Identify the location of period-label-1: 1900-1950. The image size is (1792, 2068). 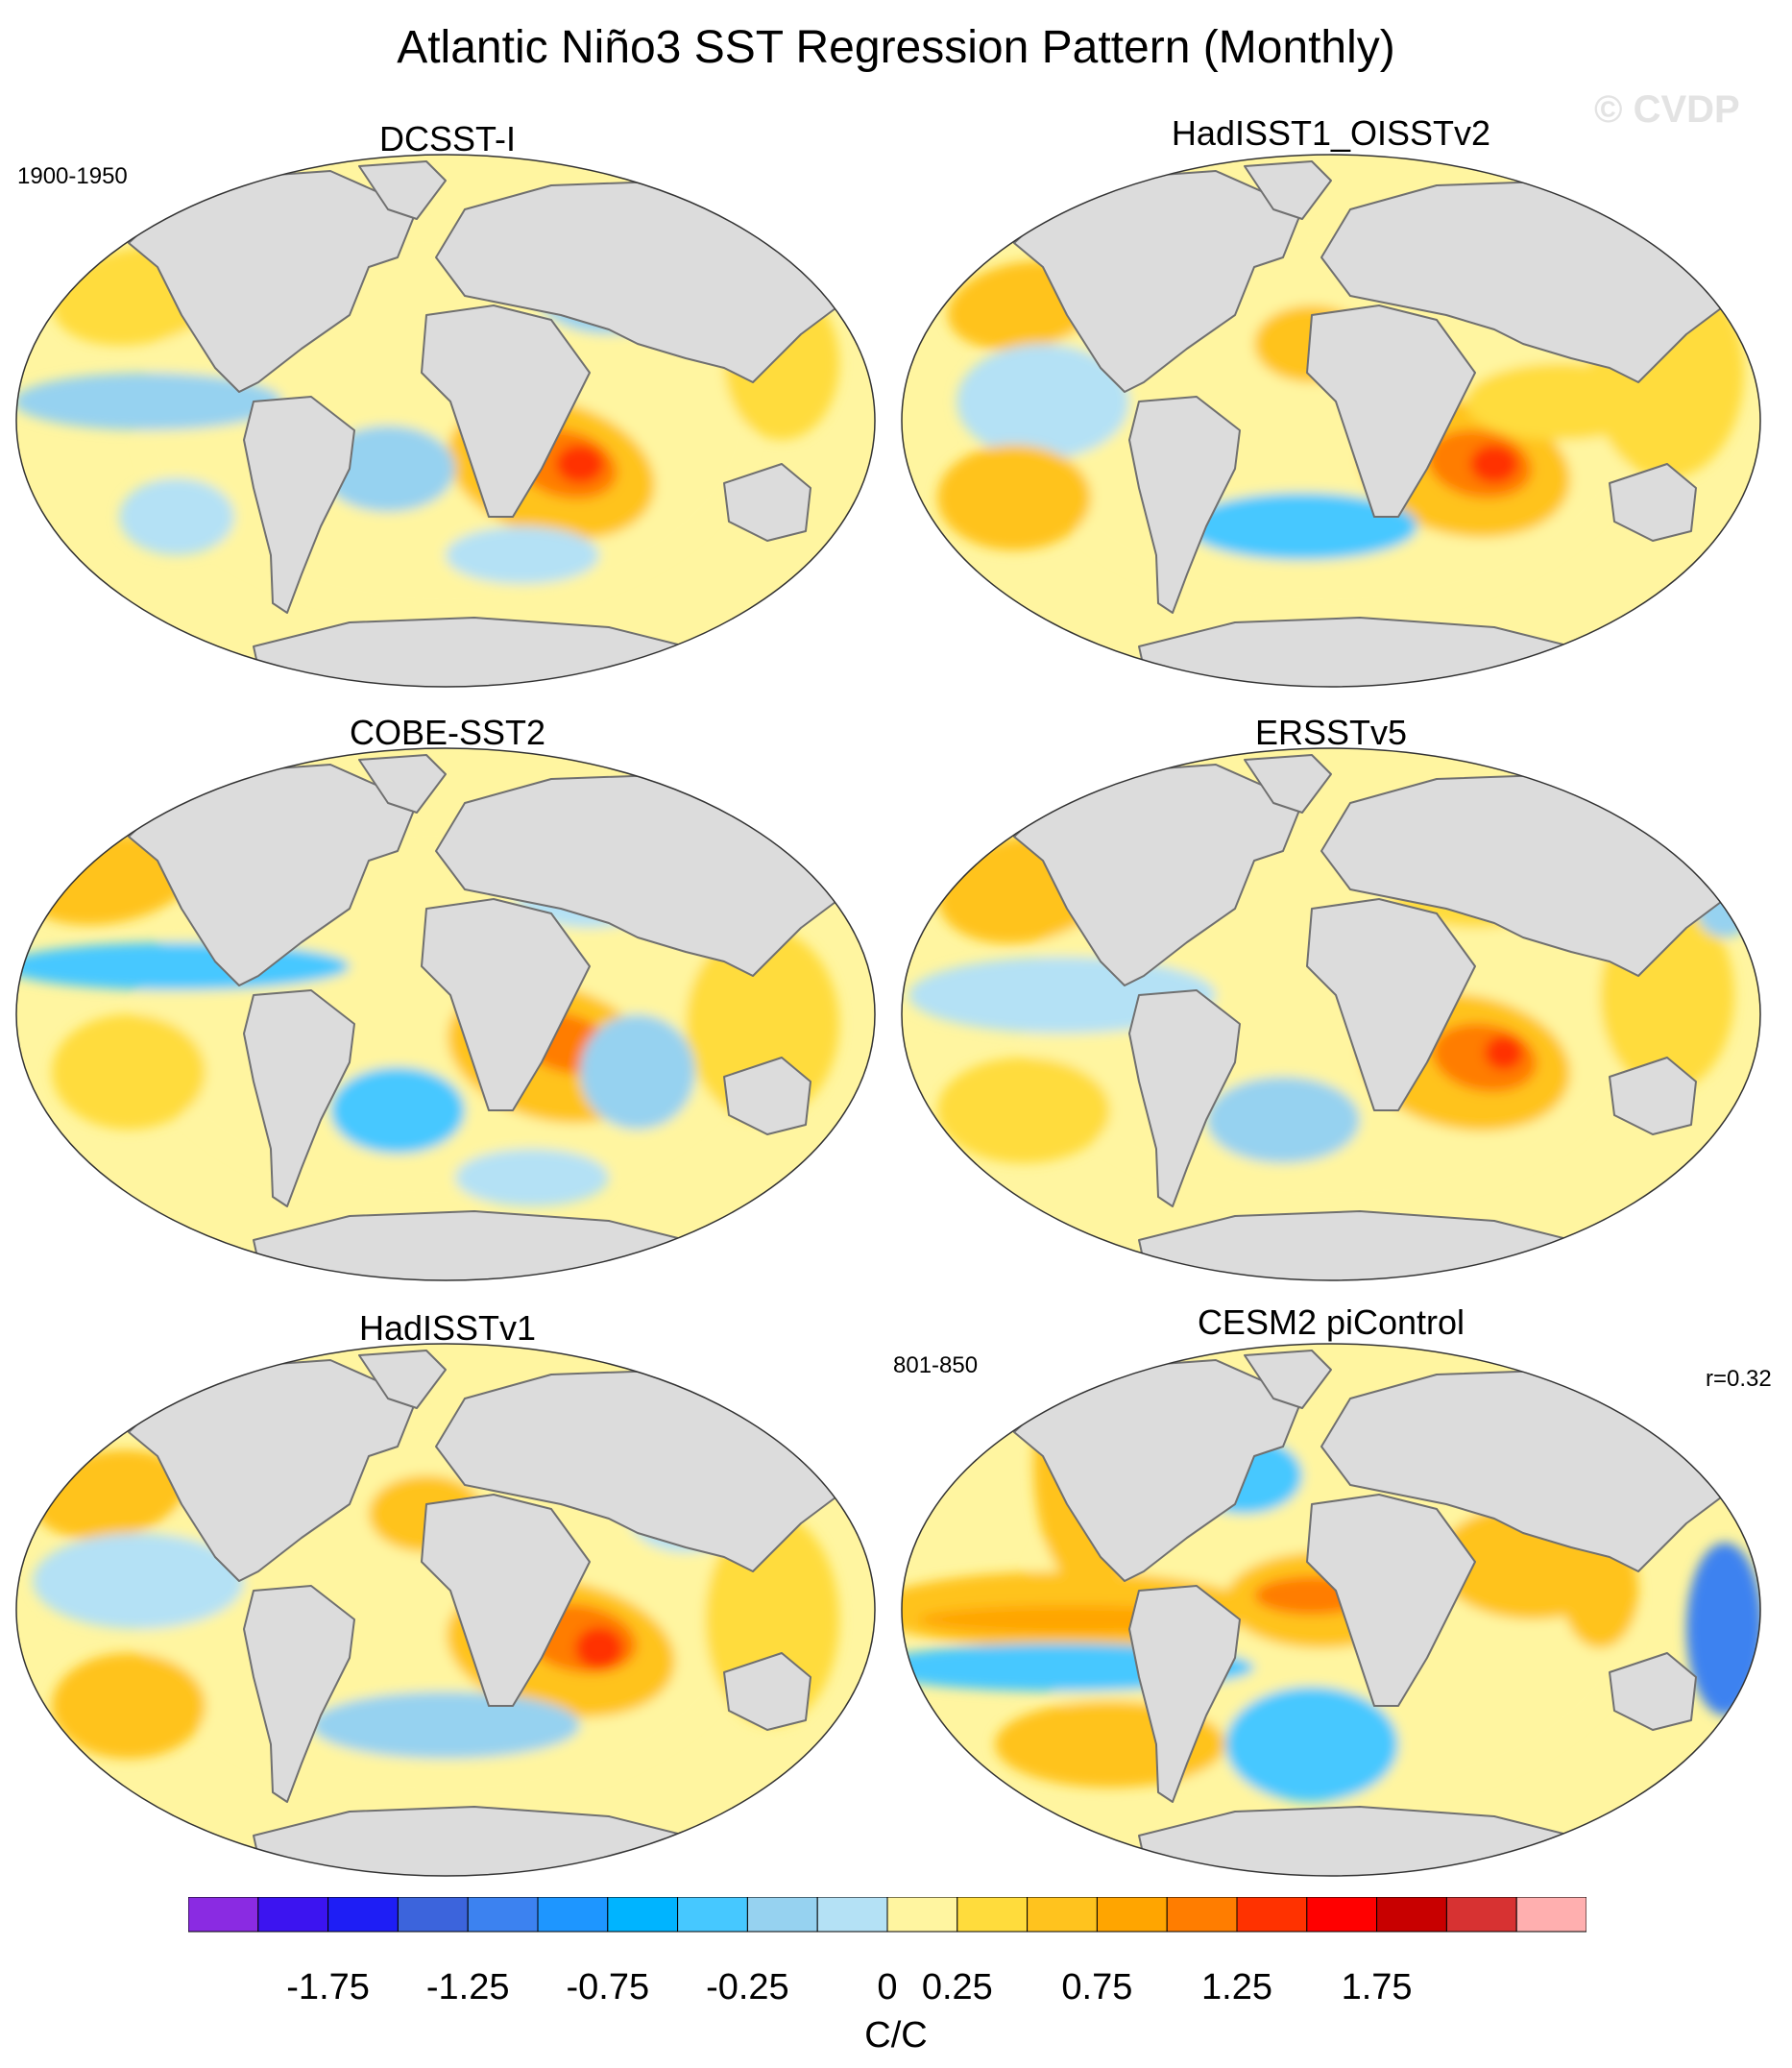
(72, 176).